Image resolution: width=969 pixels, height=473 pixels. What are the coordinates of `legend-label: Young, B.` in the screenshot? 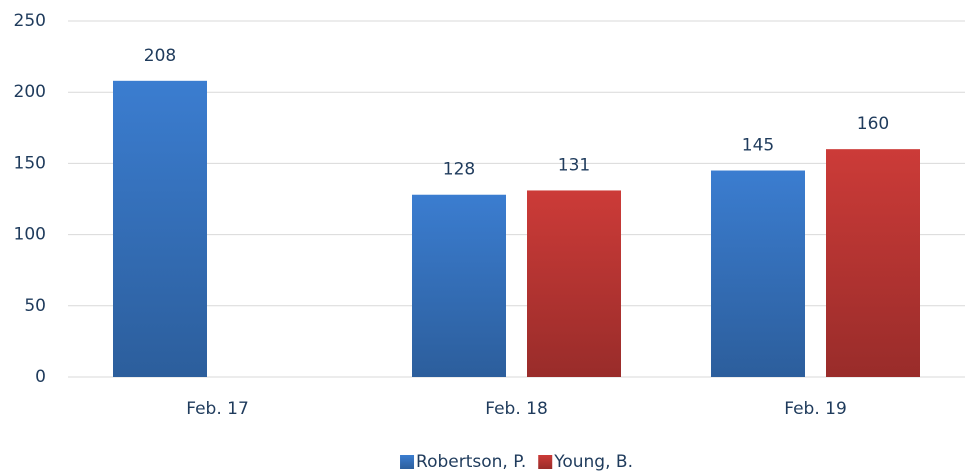 It's located at (593, 462).